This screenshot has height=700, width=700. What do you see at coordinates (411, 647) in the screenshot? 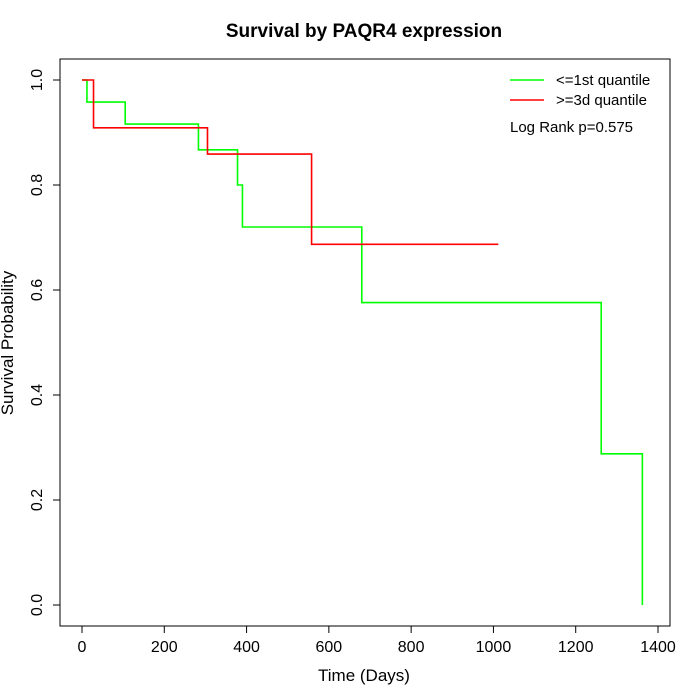
I see `x-tick-label: 800` at bounding box center [411, 647].